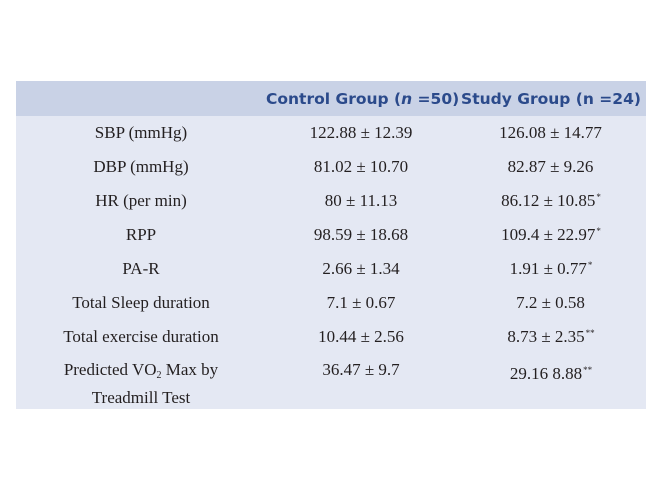 The width and height of the screenshot is (657, 480). I want to click on study-value-text: 8.73 ± 2.35, so click(546, 336).